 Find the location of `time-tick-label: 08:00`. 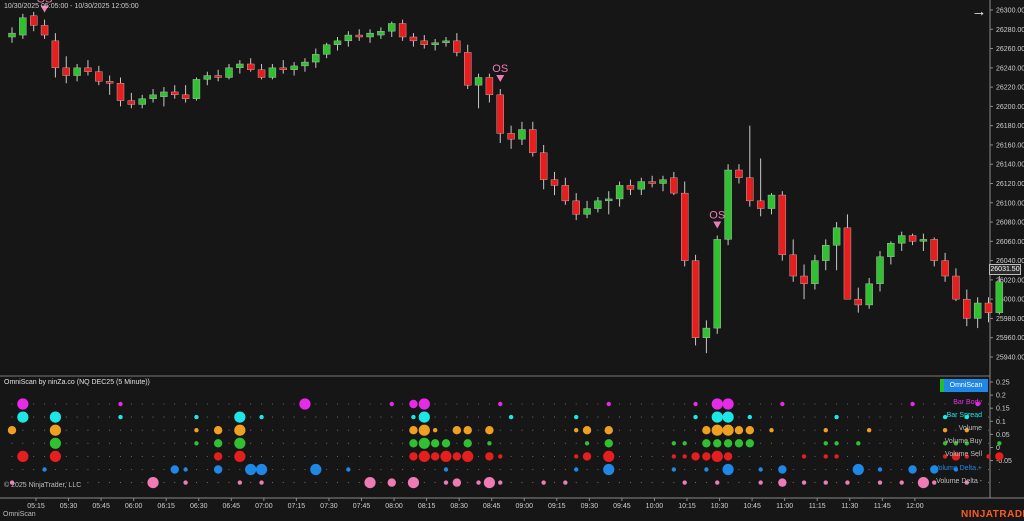

time-tick-label: 08:00 is located at coordinates (394, 506).